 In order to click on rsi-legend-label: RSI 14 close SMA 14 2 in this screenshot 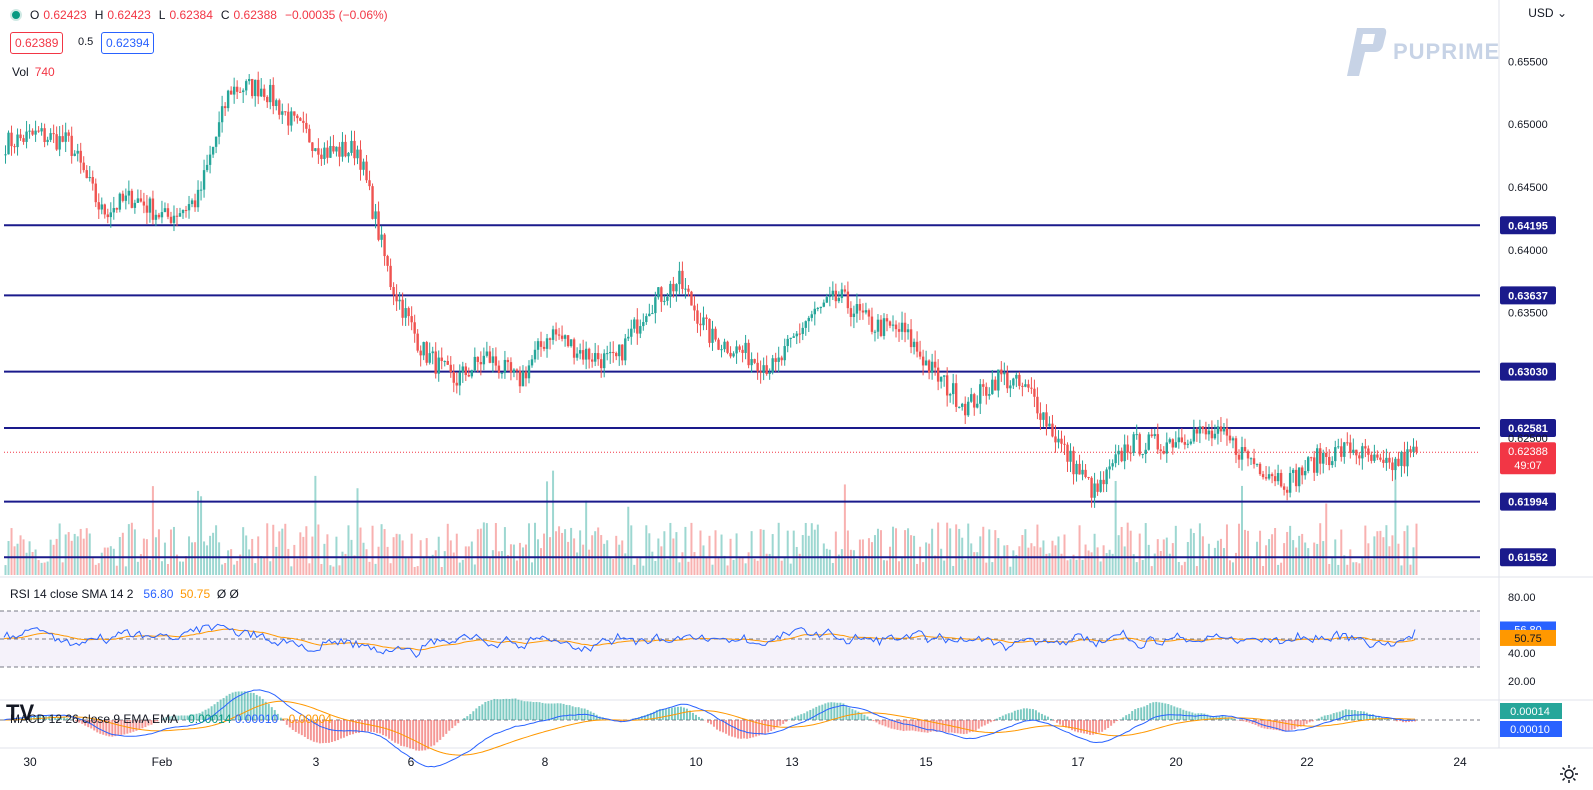, I will do `click(72, 594)`.